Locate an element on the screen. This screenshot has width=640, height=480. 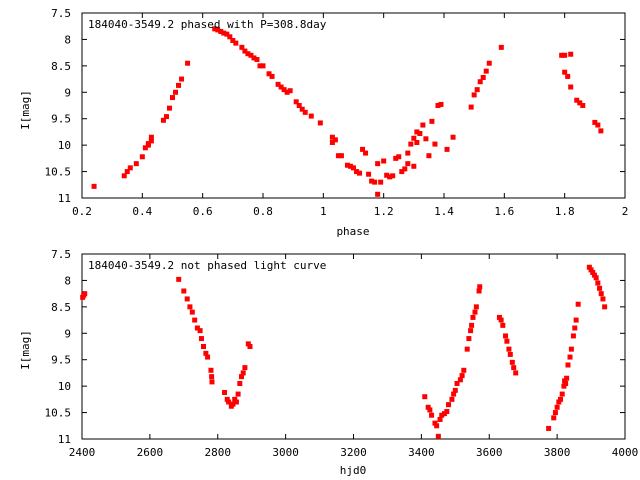
x-tick-label: 2400 is located at coordinates (82, 452).